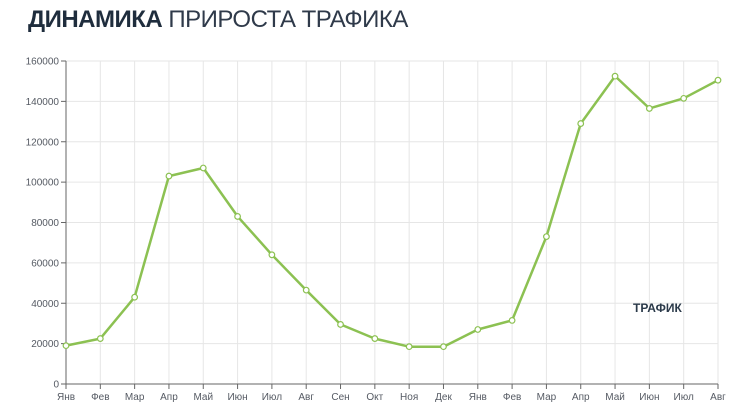 Image resolution: width=745 pixels, height=418 pixels. I want to click on y-tick-label: 0, so click(56, 385).